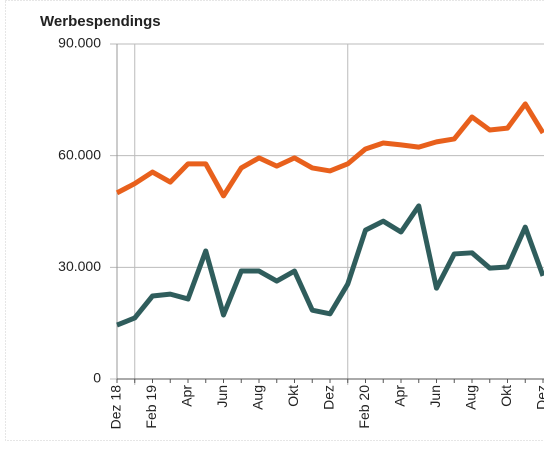 The height and width of the screenshot is (449, 544). What do you see at coordinates (79, 43) in the screenshot?
I see `y-tick-label: 90.000` at bounding box center [79, 43].